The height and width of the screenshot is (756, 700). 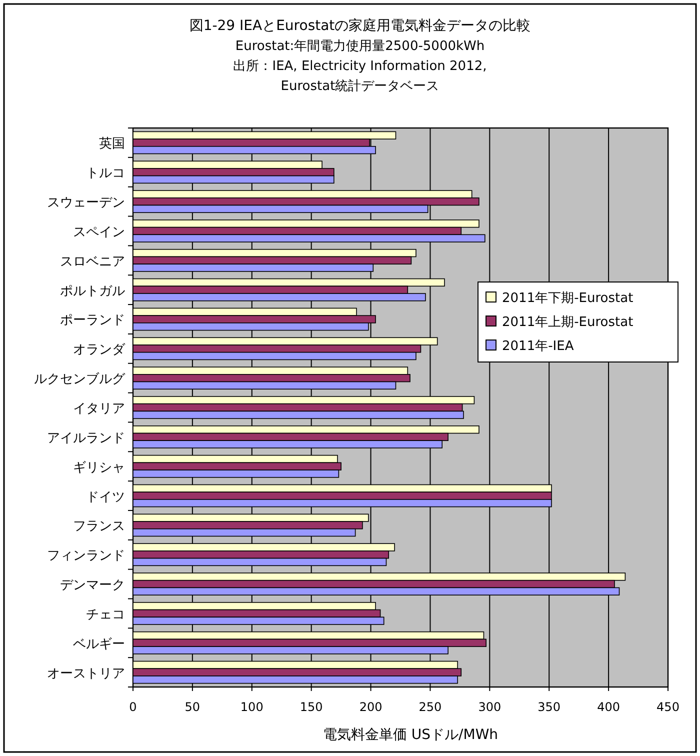 What do you see at coordinates (92, 586) in the screenshot?
I see `y-tick-label: デンマーク` at bounding box center [92, 586].